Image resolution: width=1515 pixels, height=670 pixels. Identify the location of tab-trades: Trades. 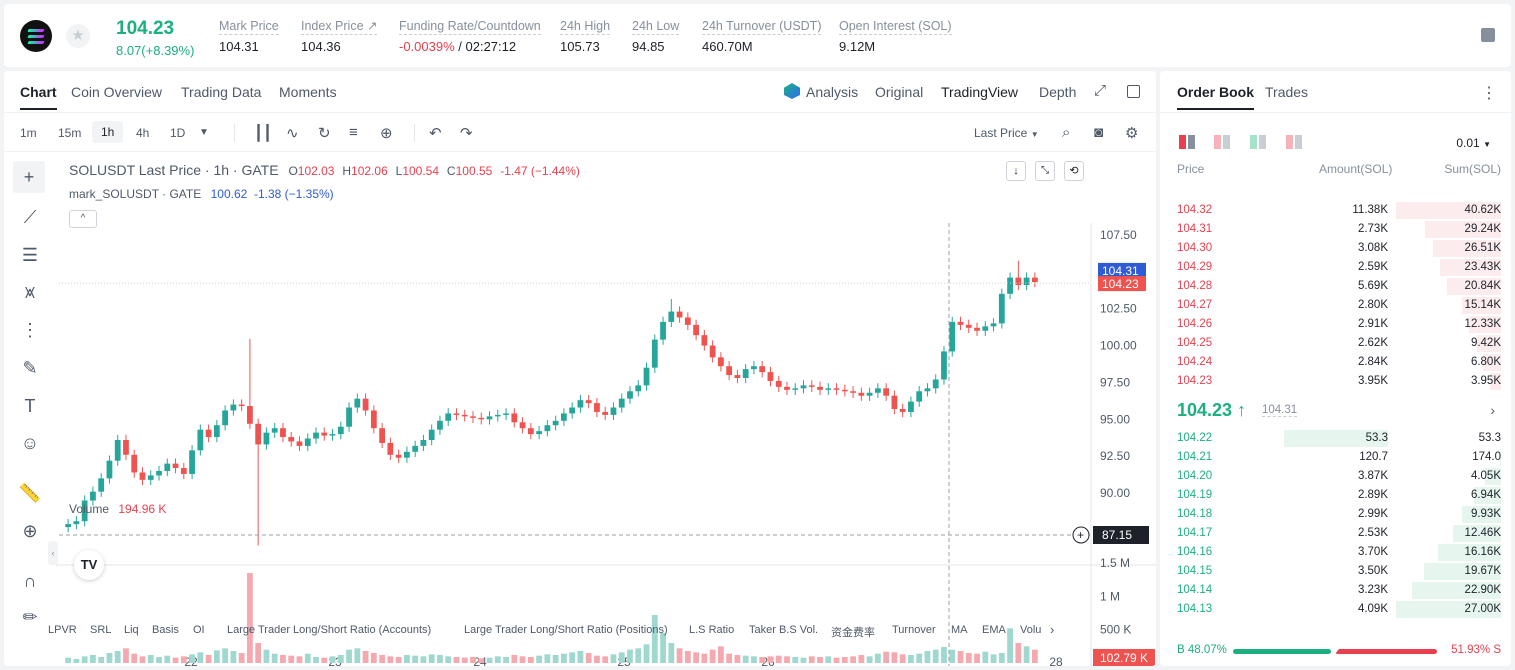
(1287, 92).